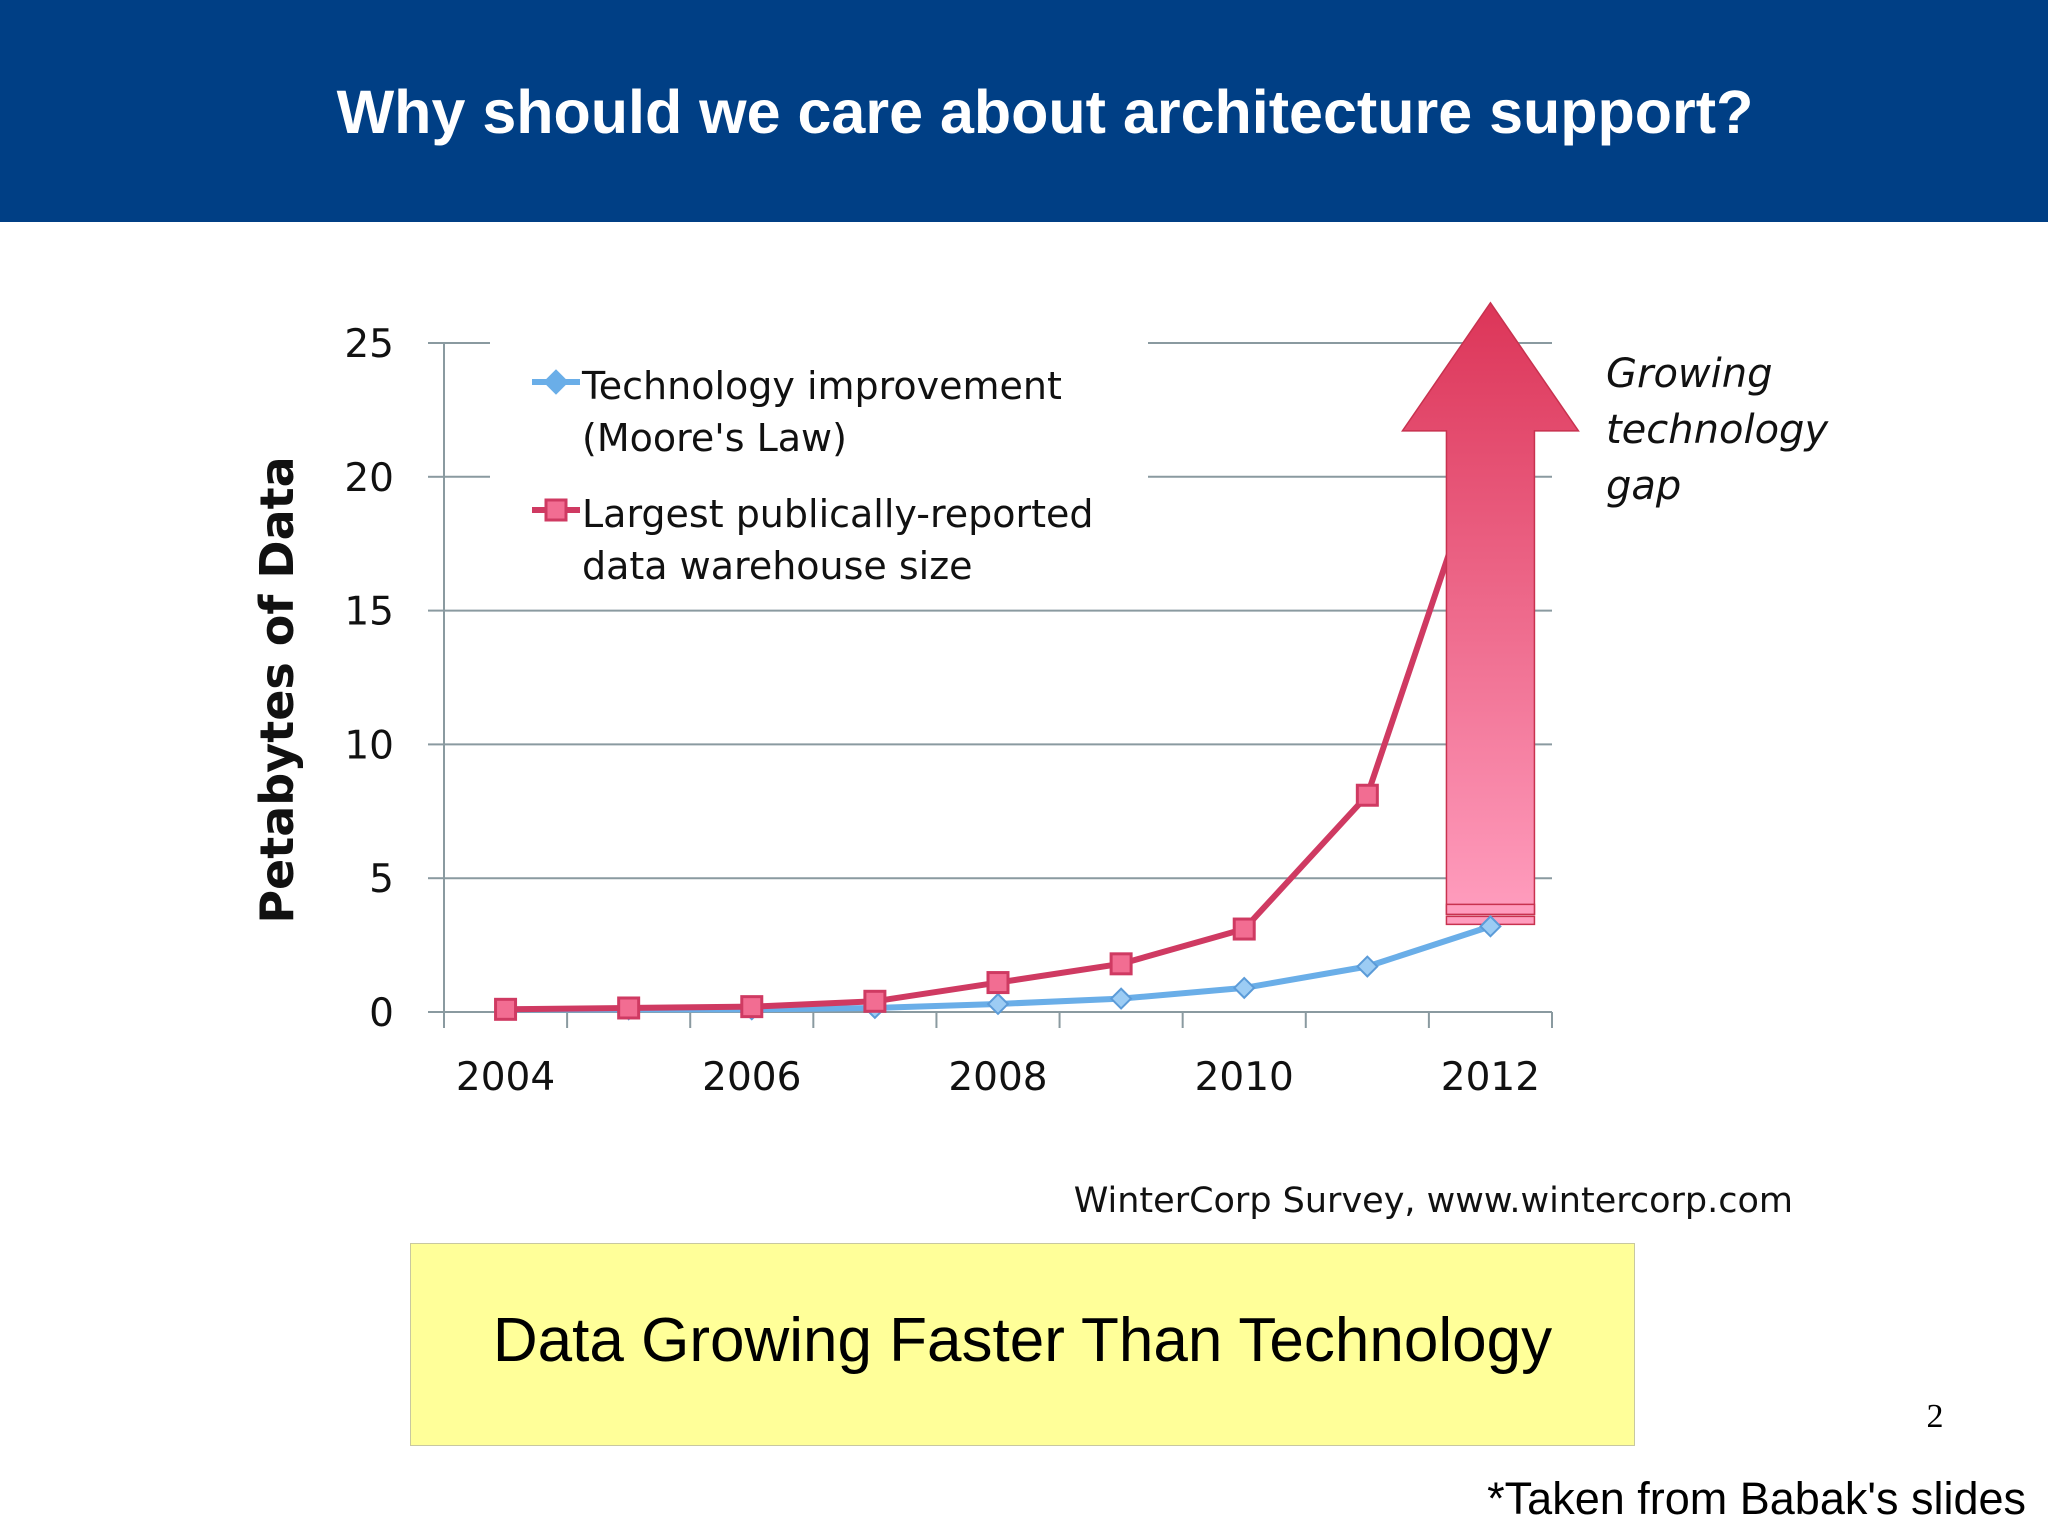  What do you see at coordinates (1433, 1201) in the screenshot?
I see `chart-source: WinterCorp Survey, www.wintercorp.com` at bounding box center [1433, 1201].